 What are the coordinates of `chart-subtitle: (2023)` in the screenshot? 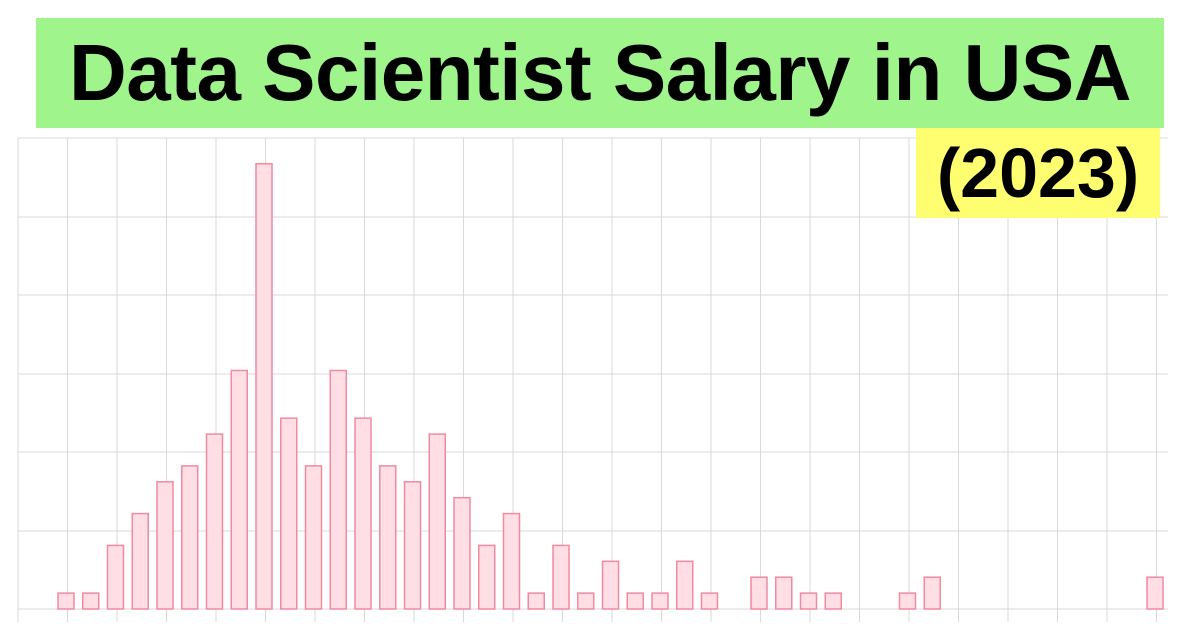 It's located at (1038, 173).